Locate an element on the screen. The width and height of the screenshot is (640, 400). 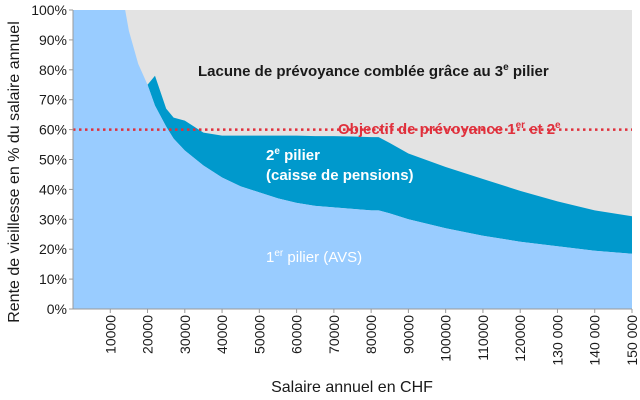
x-tick-label: 70000 is located at coordinates (334, 334).